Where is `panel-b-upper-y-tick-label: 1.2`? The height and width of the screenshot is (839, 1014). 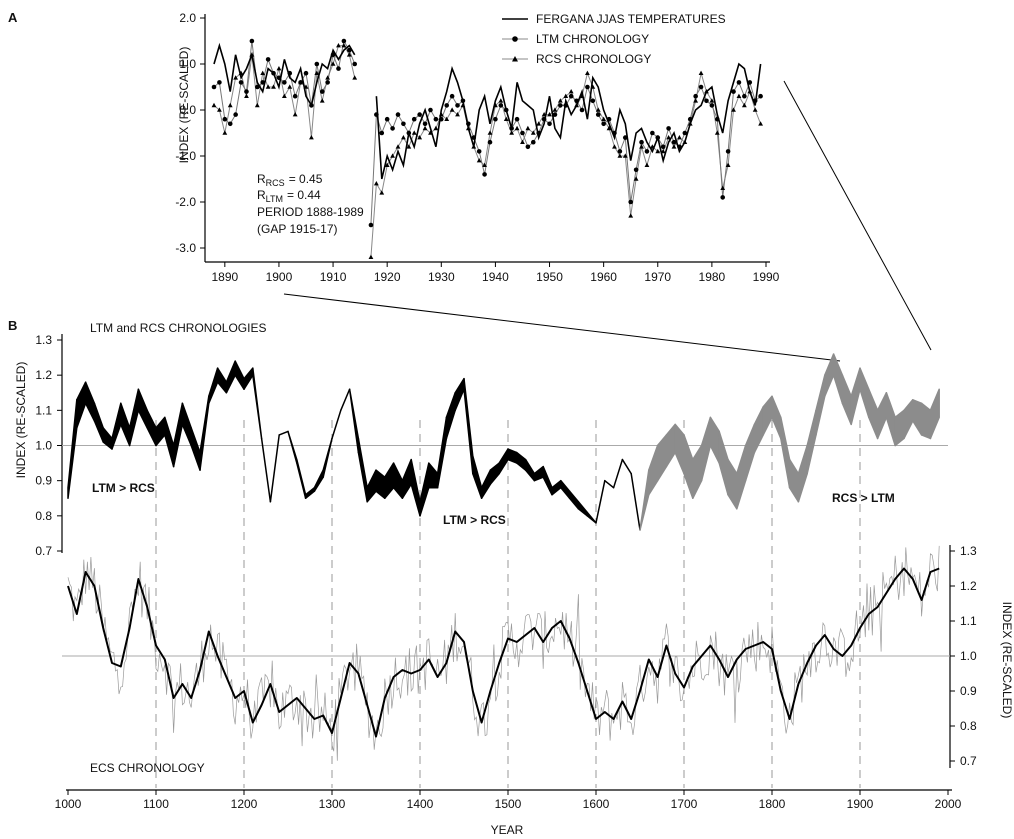
panel-b-upper-y-tick-label: 1.2 is located at coordinates (43, 375).